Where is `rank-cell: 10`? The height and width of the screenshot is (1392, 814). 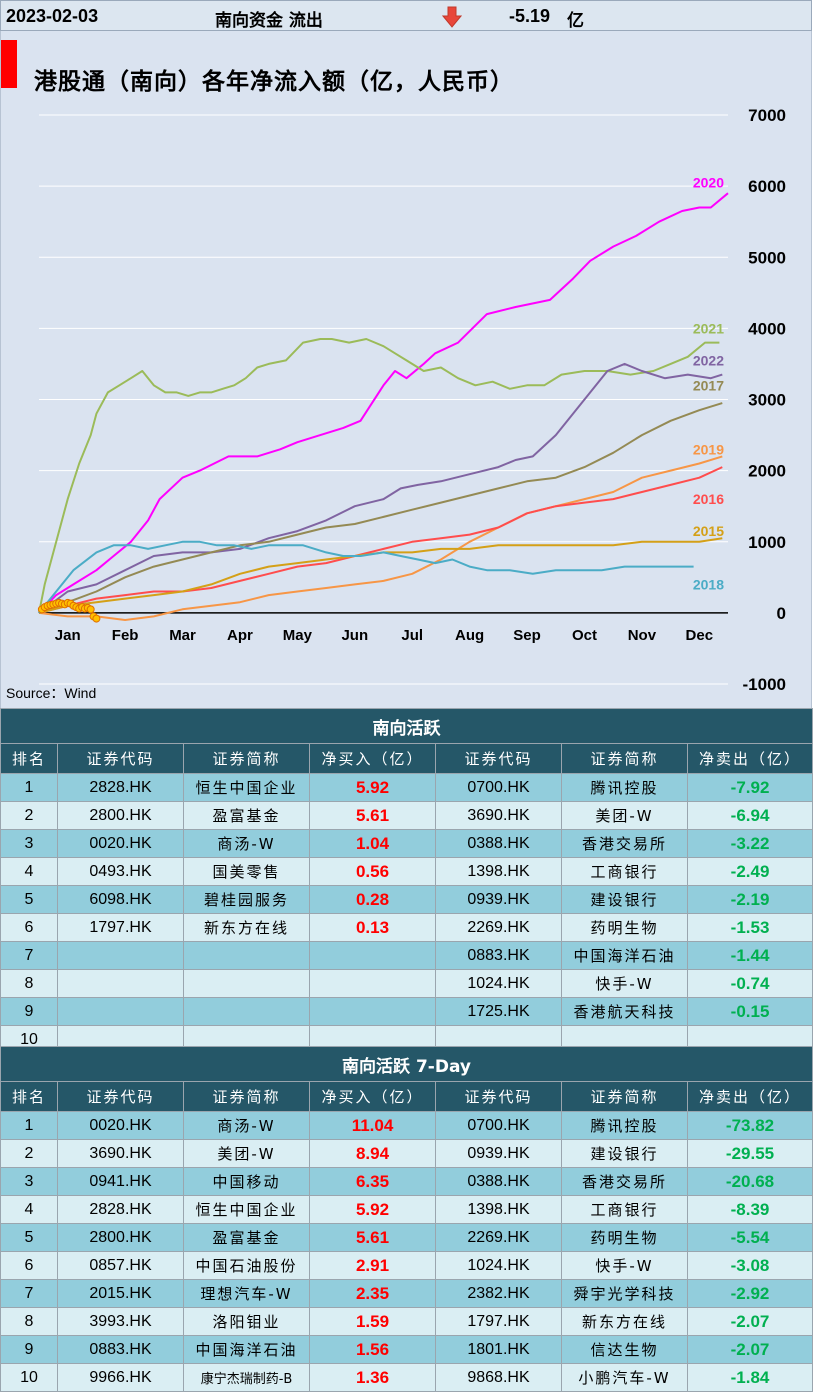 rank-cell: 10 is located at coordinates (29, 1377).